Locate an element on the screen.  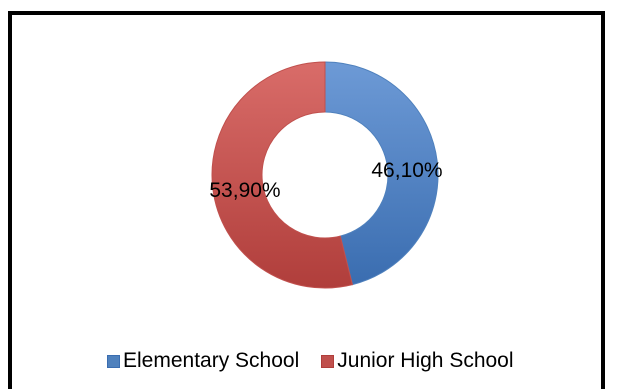
labels-group: 46,10% 53,90% is located at coordinates (325, 180).